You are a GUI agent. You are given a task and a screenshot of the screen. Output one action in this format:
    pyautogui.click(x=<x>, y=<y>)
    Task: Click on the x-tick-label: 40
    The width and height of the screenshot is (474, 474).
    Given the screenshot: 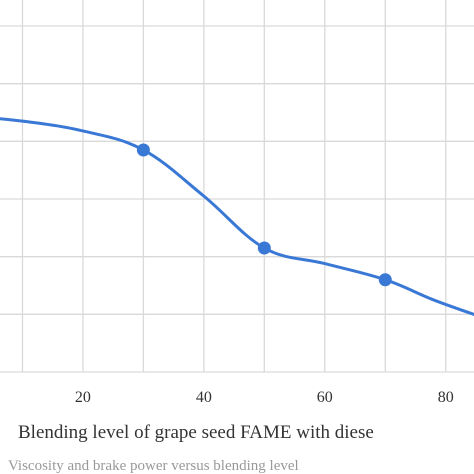 What is the action you would take?
    pyautogui.click(x=204, y=397)
    